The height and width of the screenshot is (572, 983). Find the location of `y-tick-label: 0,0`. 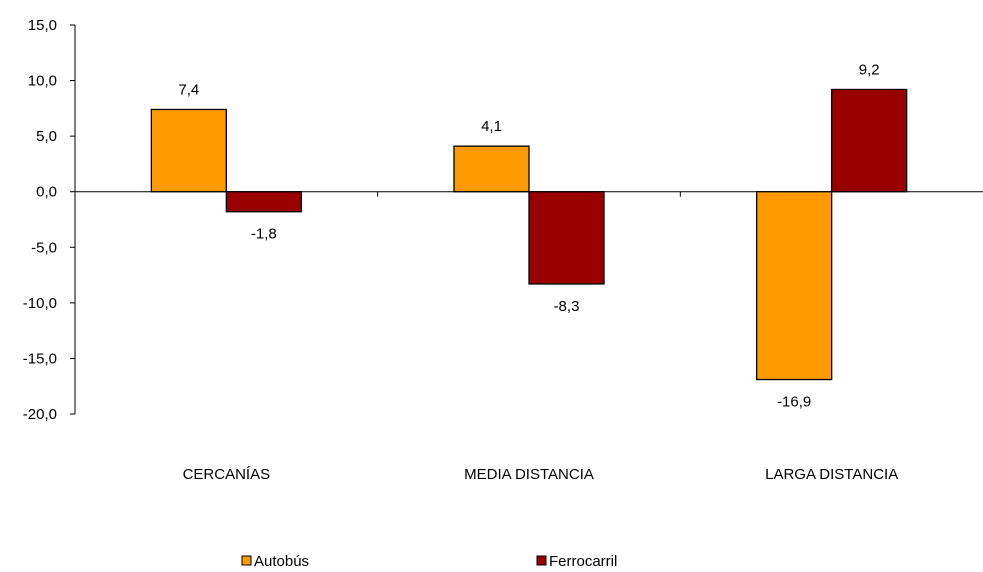

y-tick-label: 0,0 is located at coordinates (46, 192).